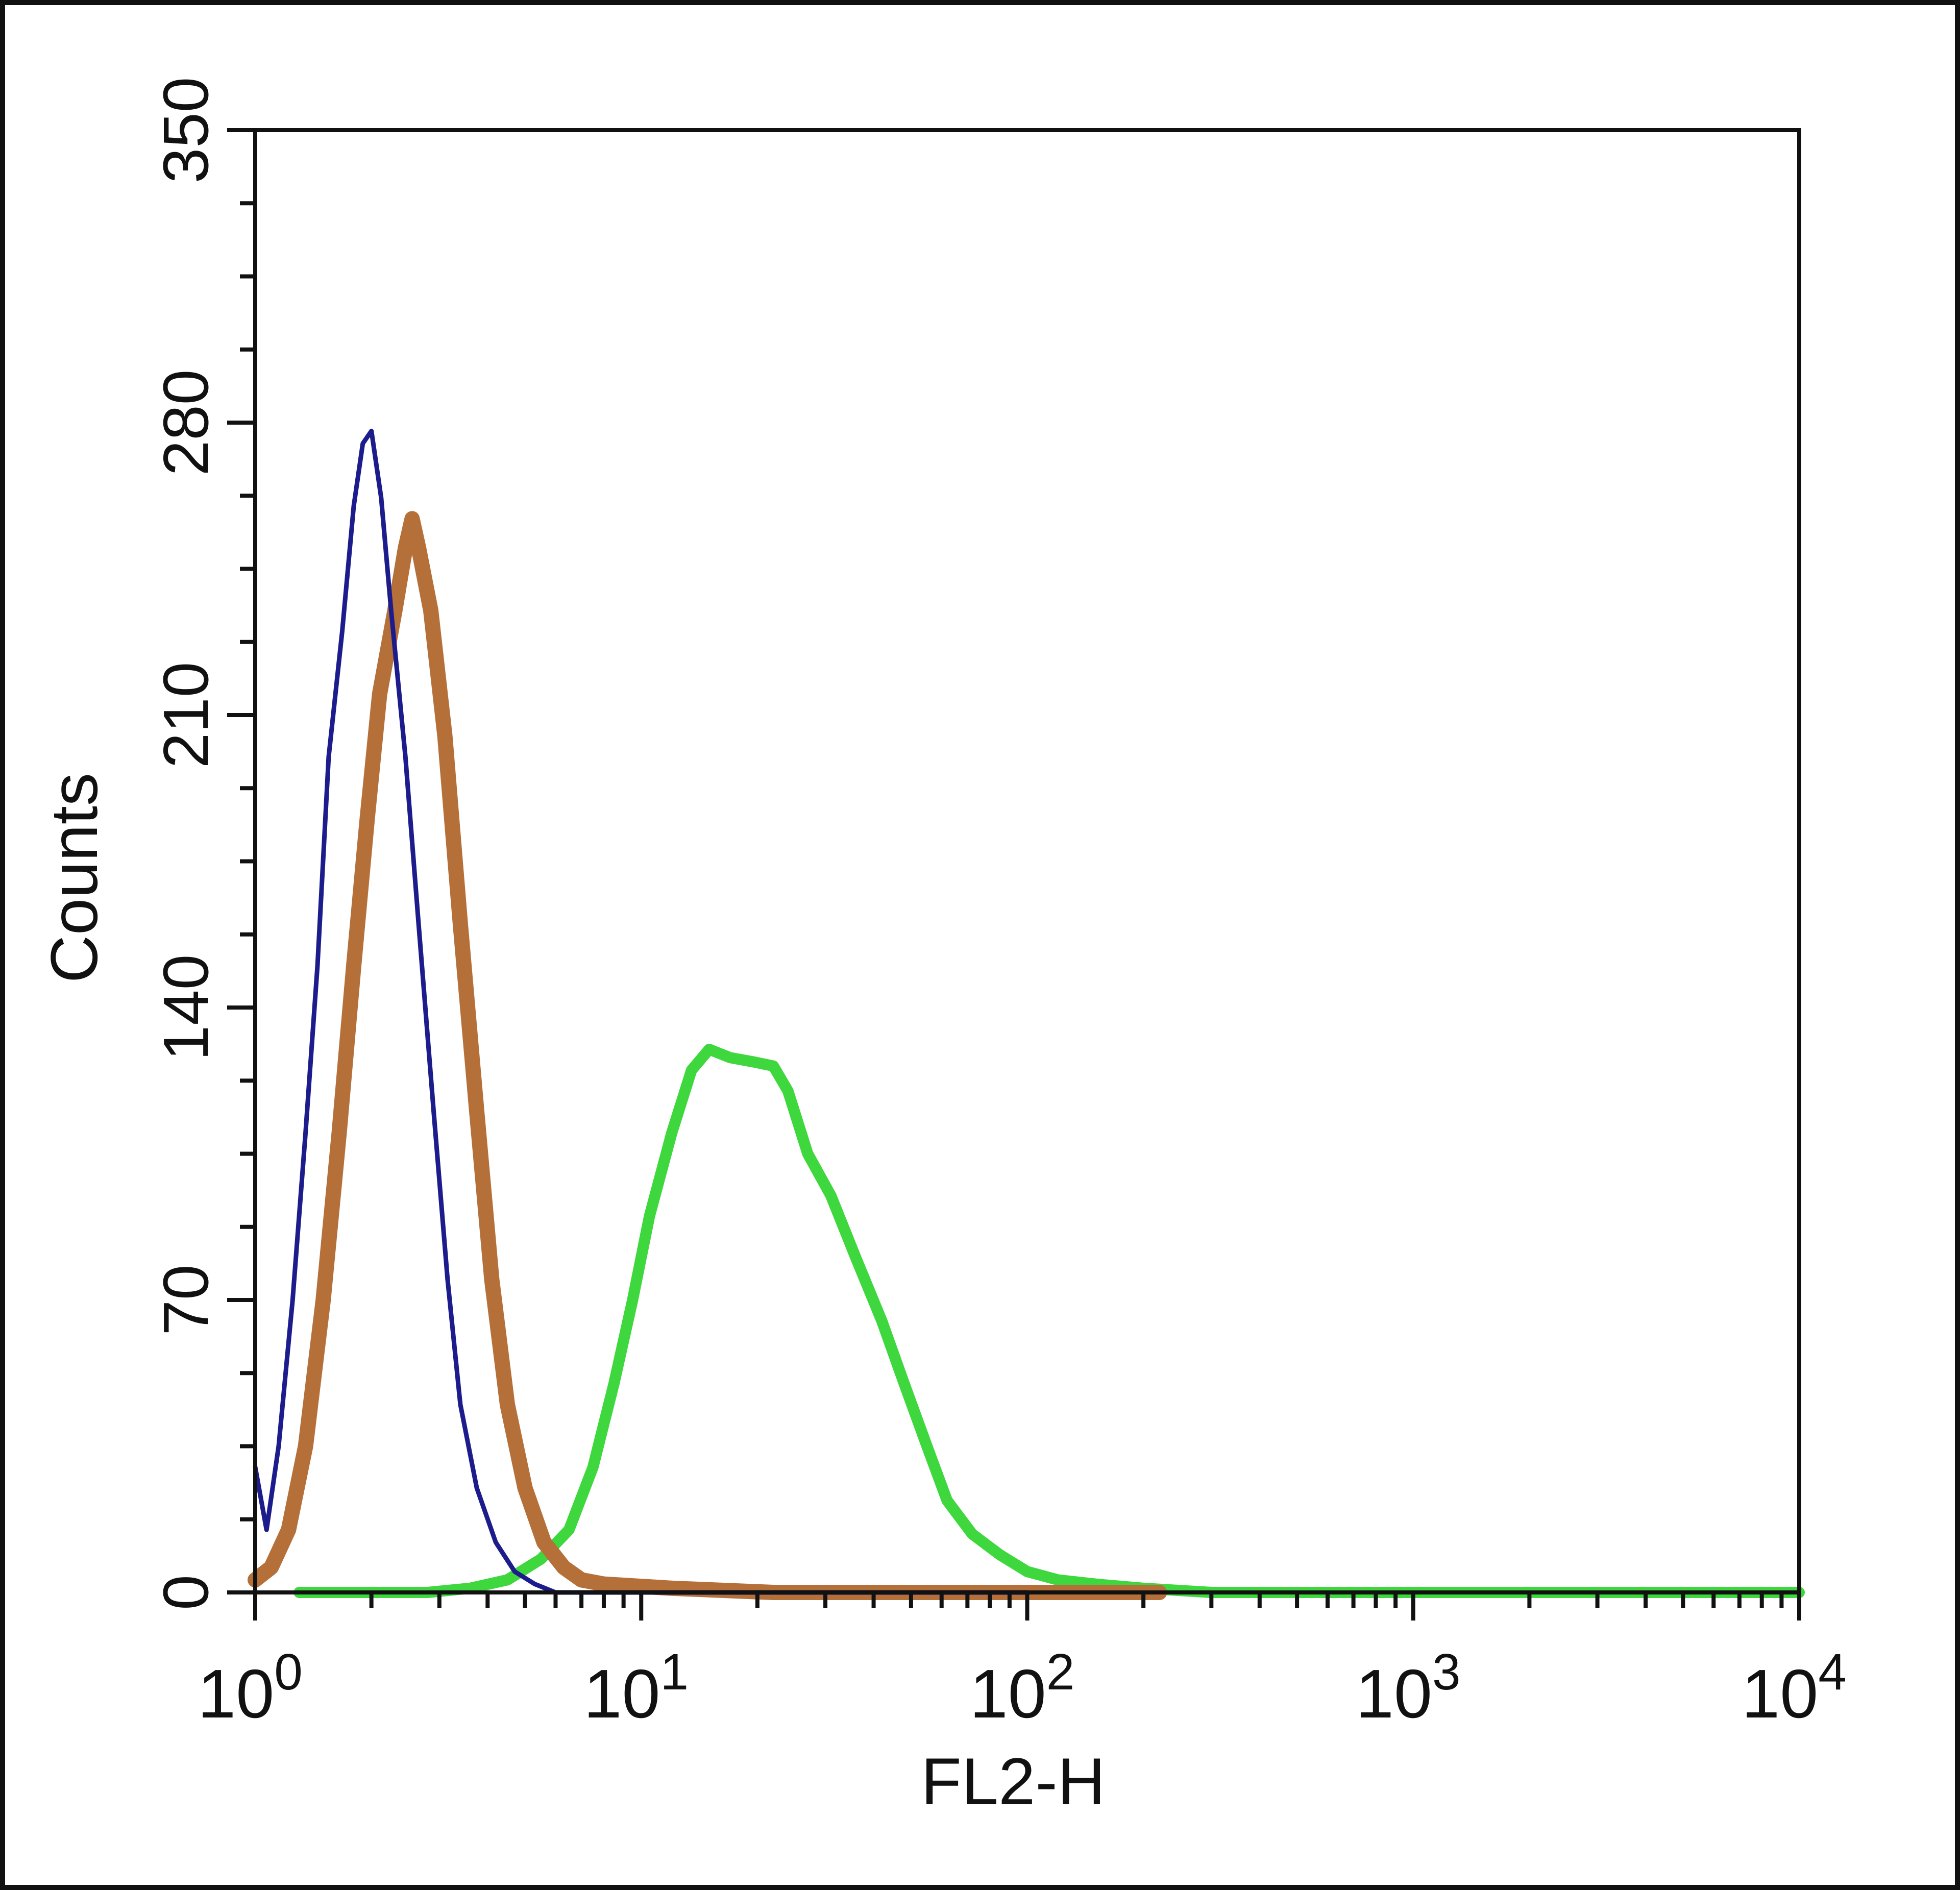  What do you see at coordinates (1446, 1672) in the screenshot?
I see `x-tick-exponent: 3` at bounding box center [1446, 1672].